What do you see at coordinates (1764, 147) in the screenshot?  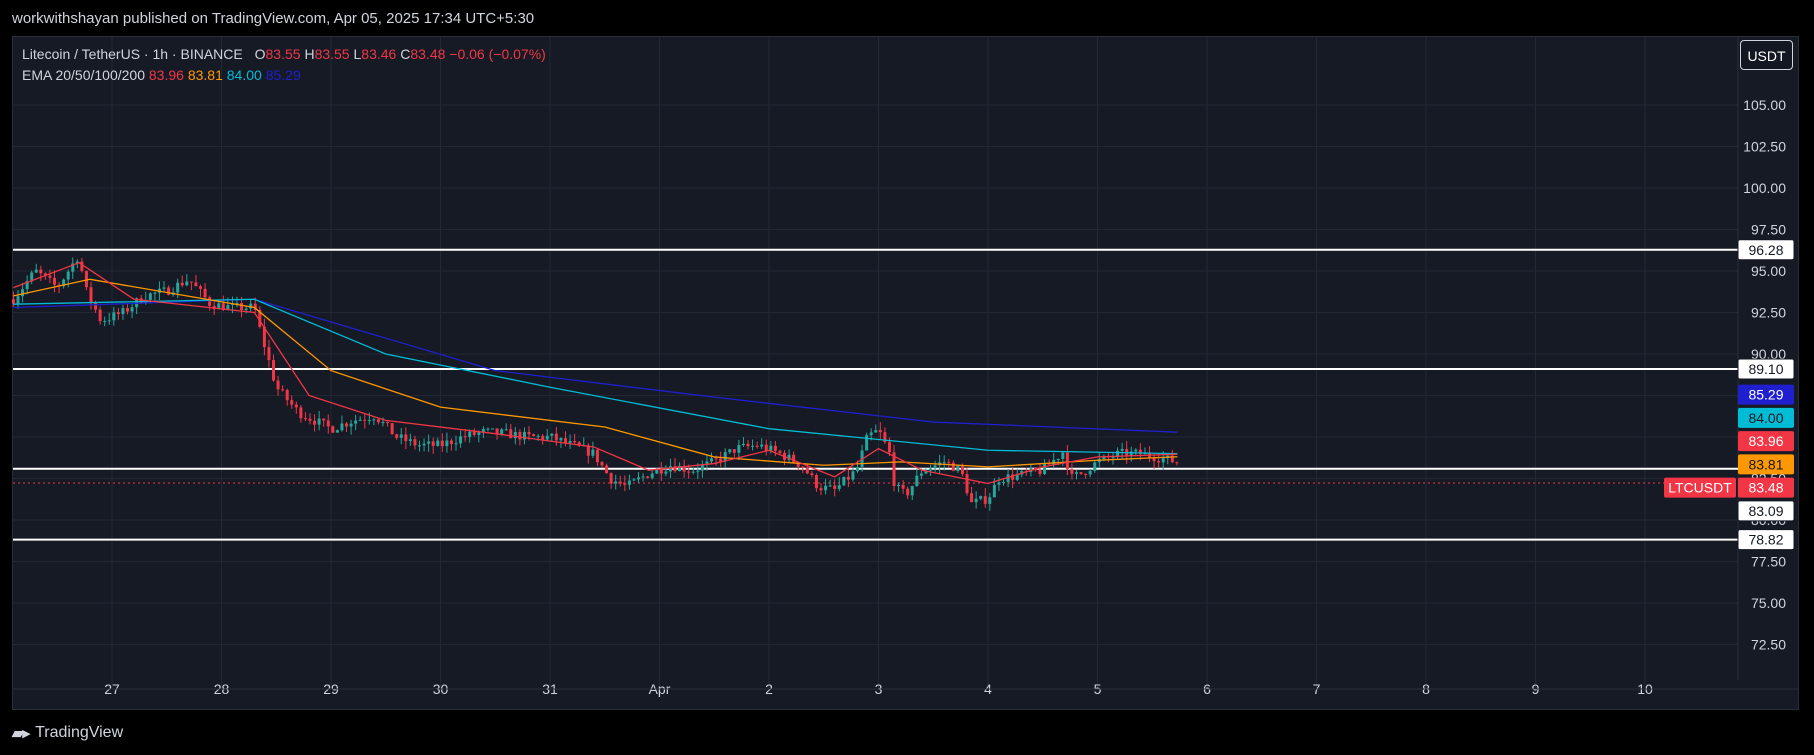 I see `y-tick-label: 102.50` at bounding box center [1764, 147].